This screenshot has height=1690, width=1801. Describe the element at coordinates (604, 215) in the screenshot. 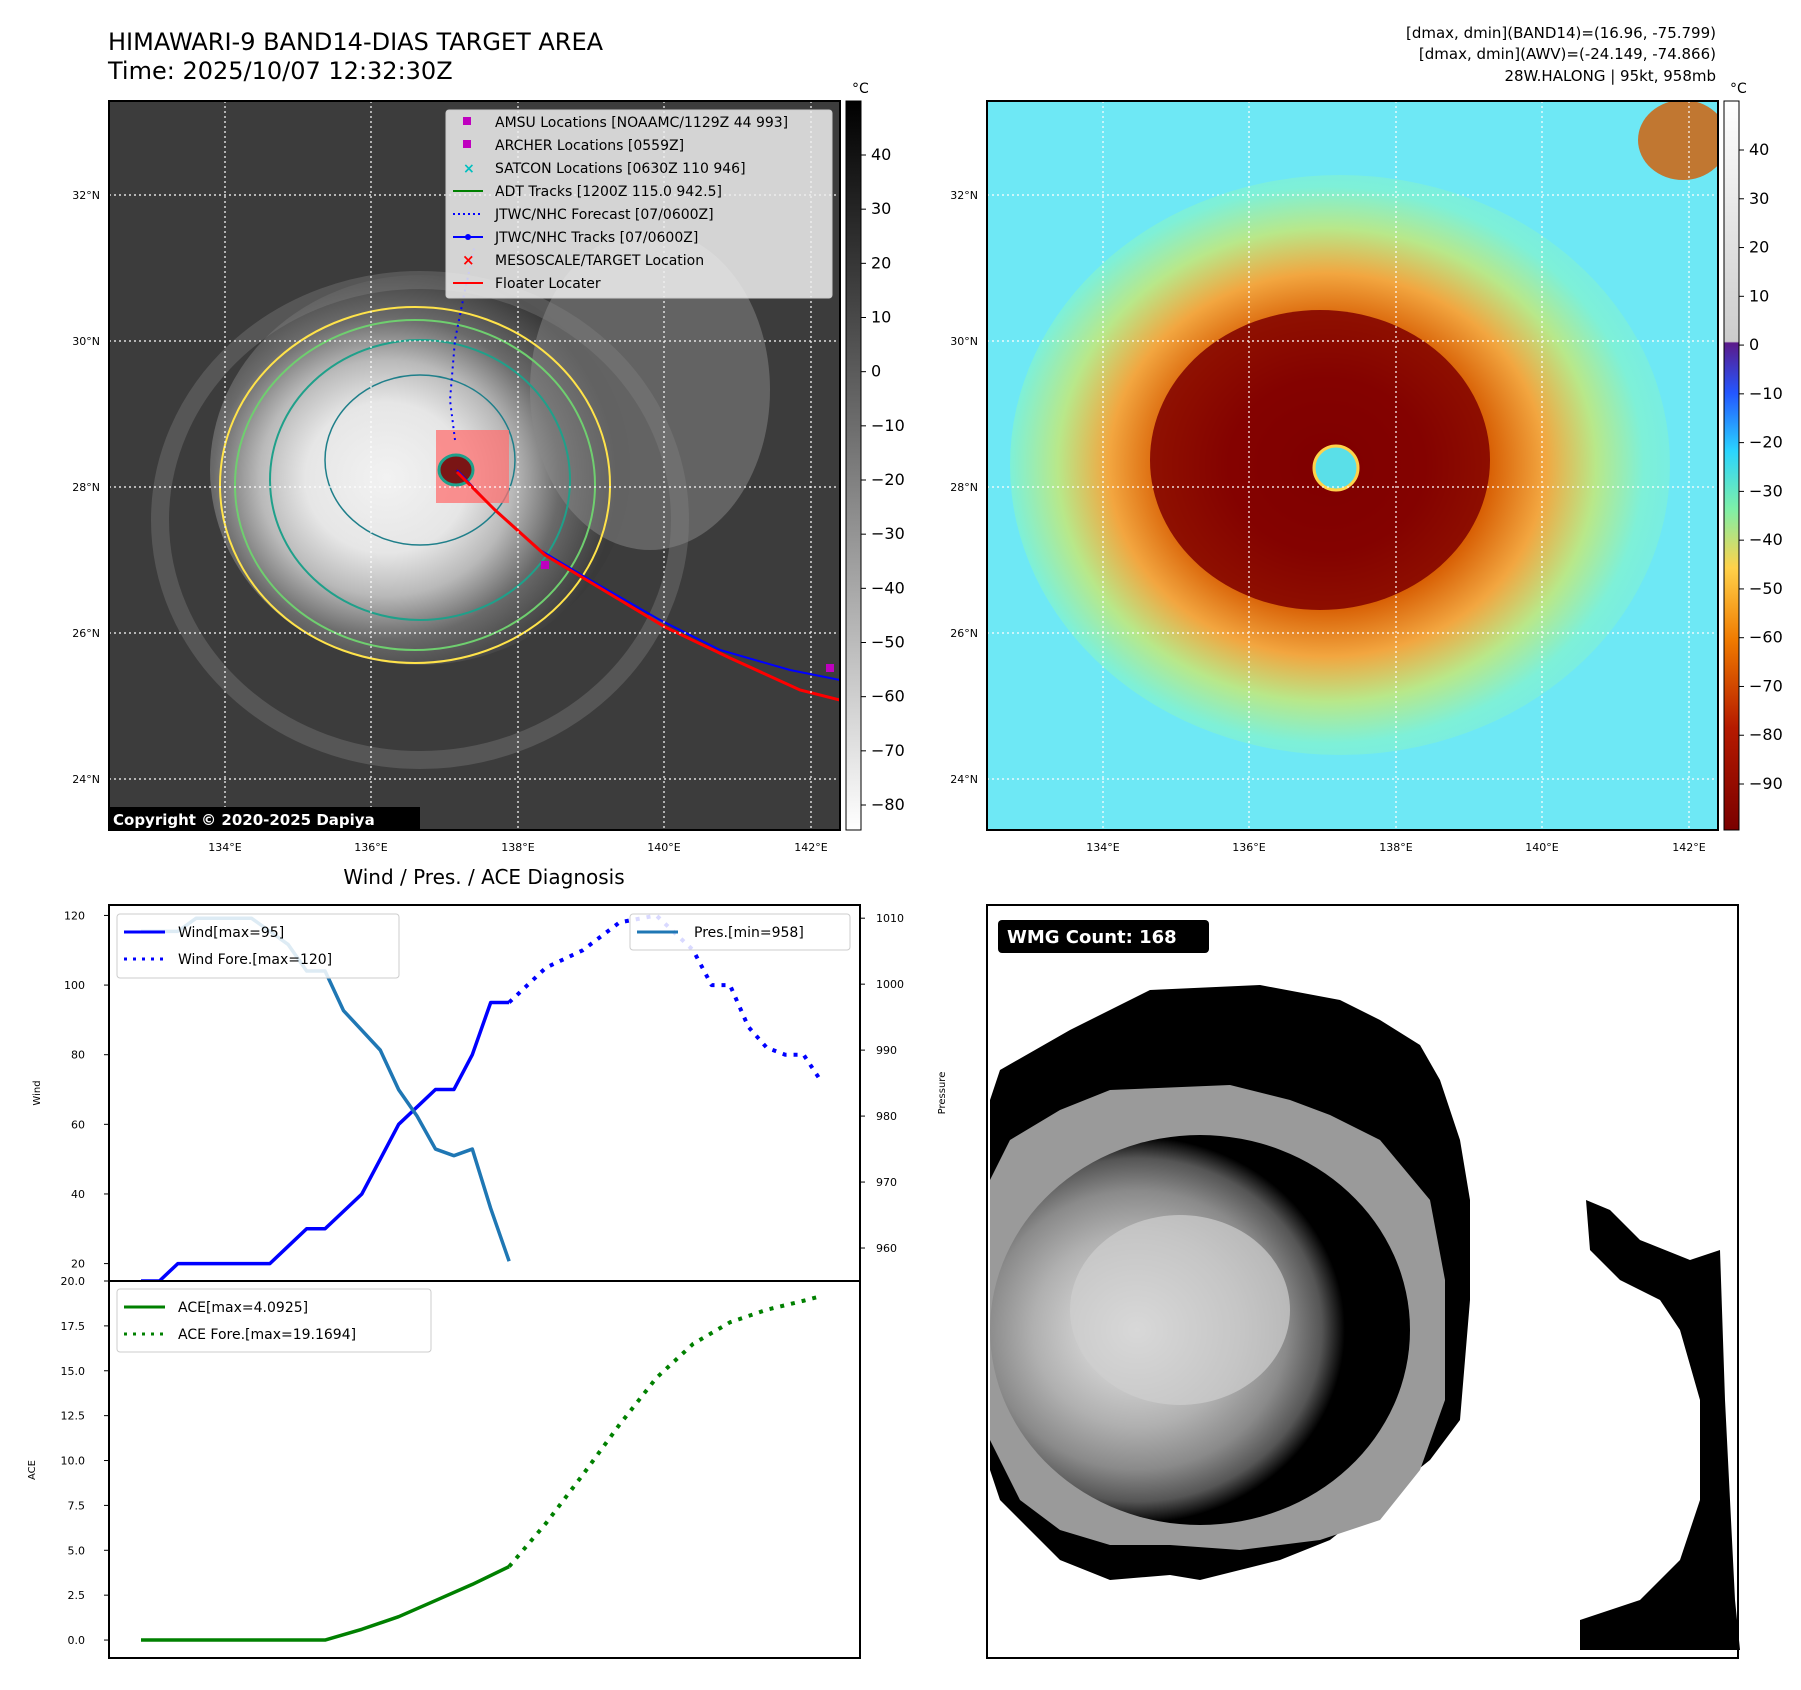

I see `legend-forecast: JTWC/NHC Forecast [07/0600Z]` at that location.